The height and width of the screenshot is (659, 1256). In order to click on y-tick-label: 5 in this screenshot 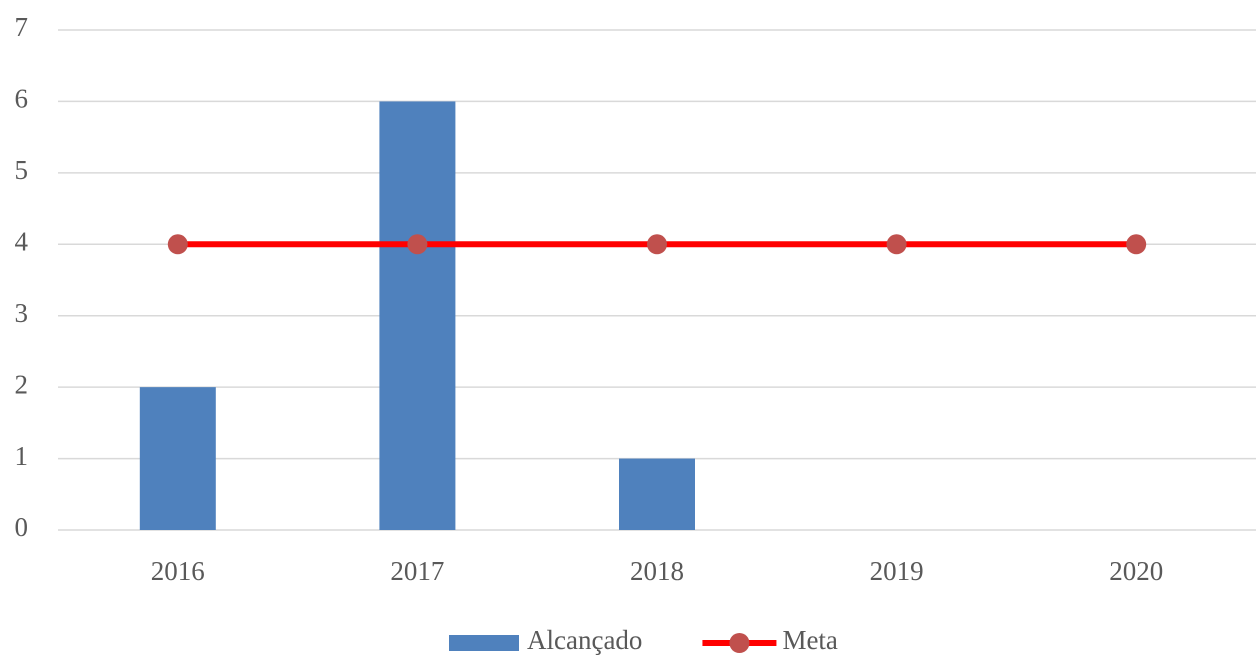, I will do `click(22, 170)`.